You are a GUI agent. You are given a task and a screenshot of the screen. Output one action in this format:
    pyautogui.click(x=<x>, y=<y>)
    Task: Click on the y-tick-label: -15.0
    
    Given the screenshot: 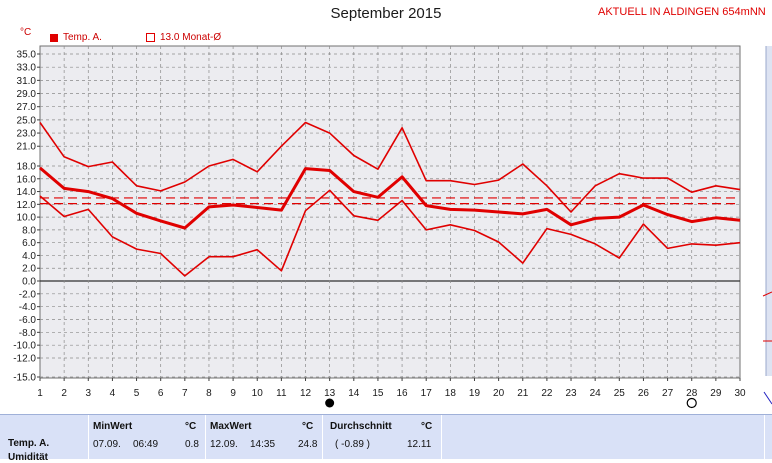 What is the action you would take?
    pyautogui.click(x=24, y=378)
    